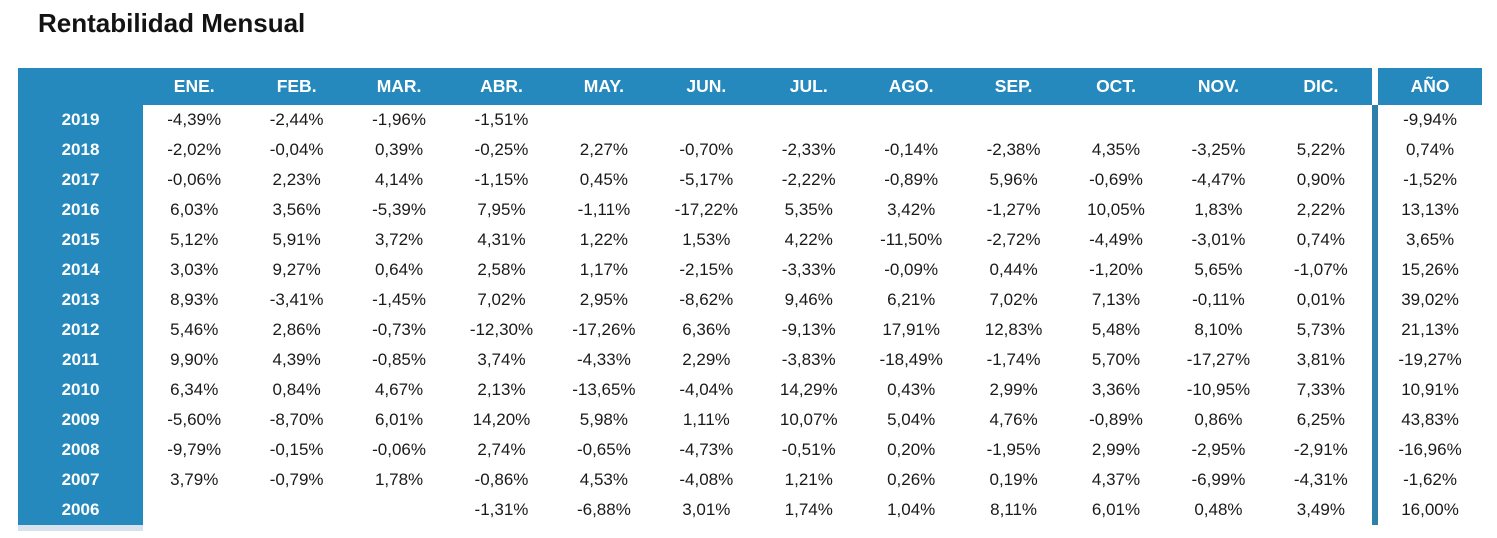 The width and height of the screenshot is (1497, 538). Describe the element at coordinates (706, 86) in the screenshot. I see `column-header-jun: JUN.` at that location.